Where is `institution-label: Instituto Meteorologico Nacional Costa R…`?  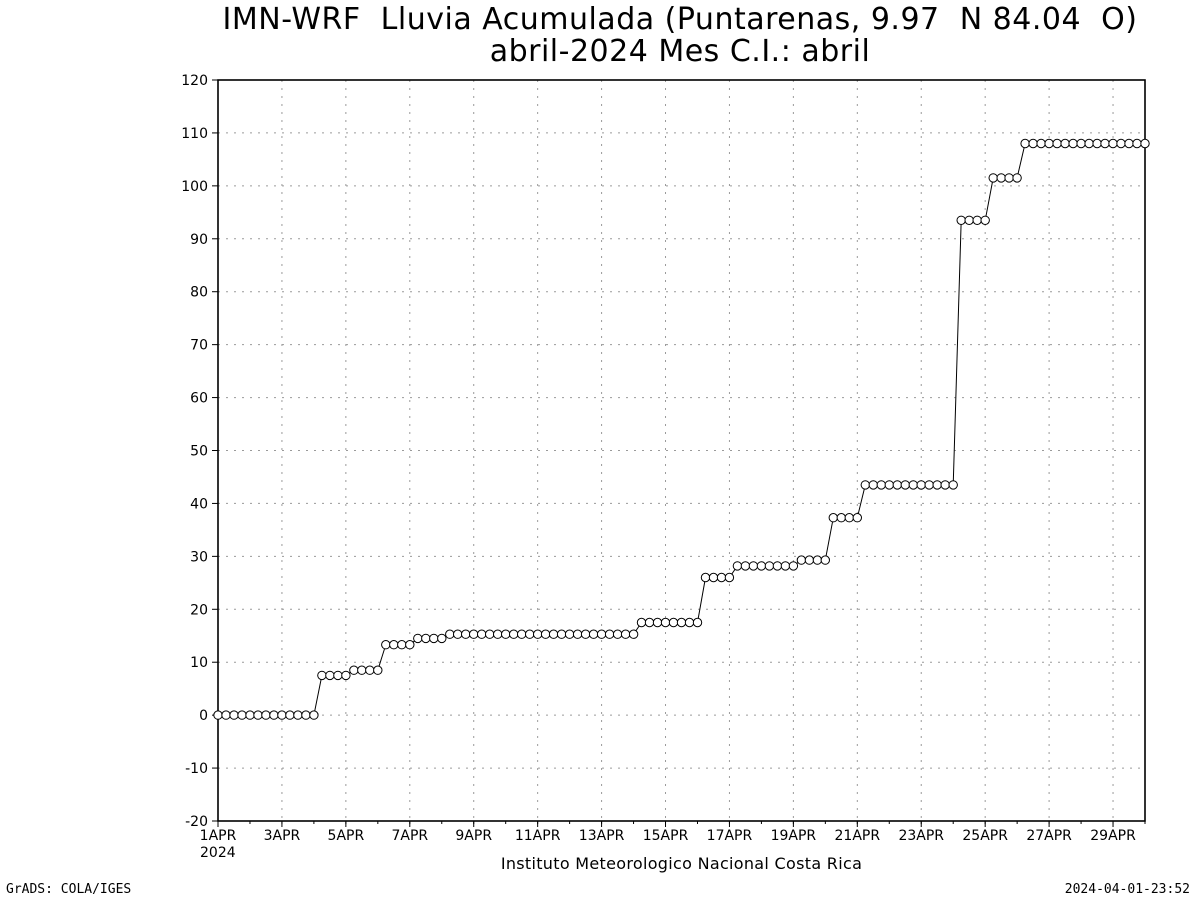 institution-label: Instituto Meteorologico Nacional Costa R… is located at coordinates (681, 863).